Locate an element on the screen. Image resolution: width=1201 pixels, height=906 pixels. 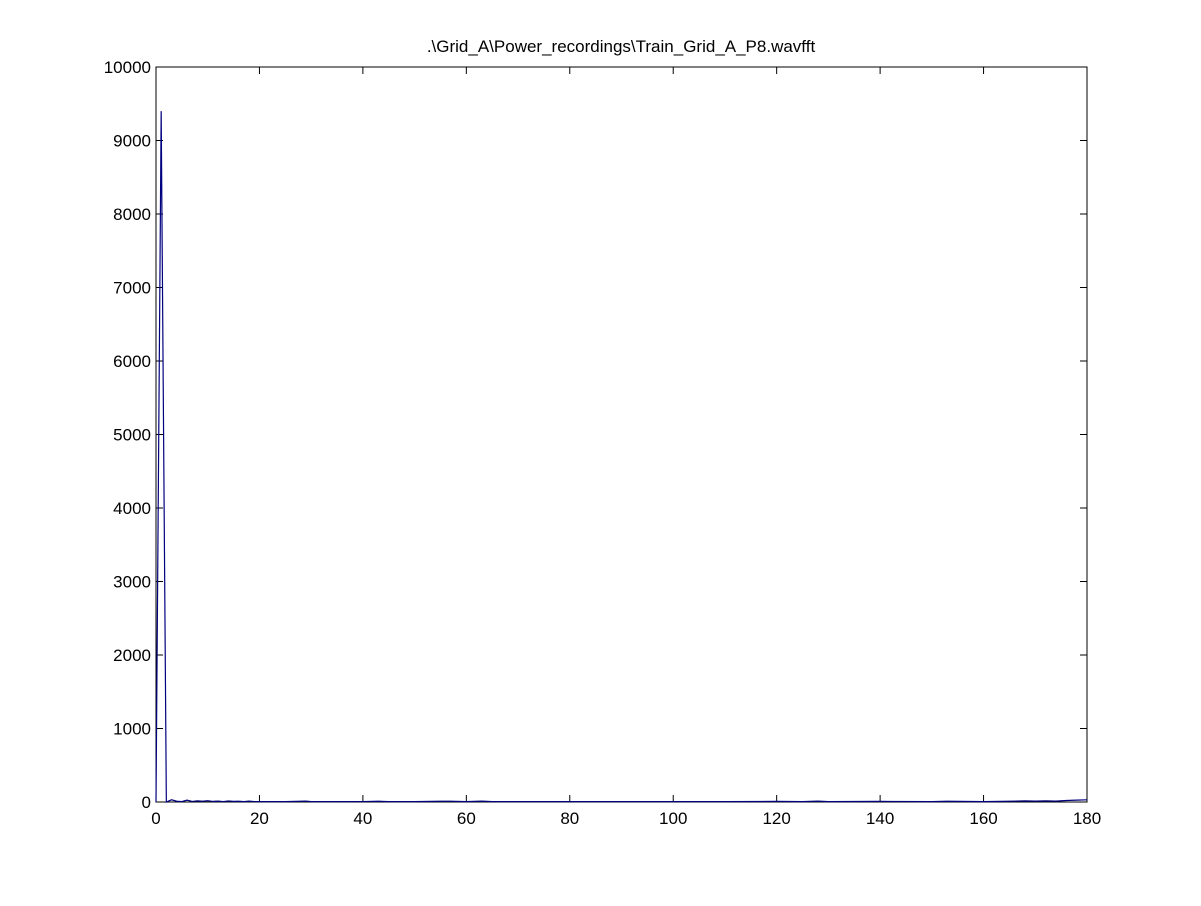
x-tick-label: 120 is located at coordinates (776, 818).